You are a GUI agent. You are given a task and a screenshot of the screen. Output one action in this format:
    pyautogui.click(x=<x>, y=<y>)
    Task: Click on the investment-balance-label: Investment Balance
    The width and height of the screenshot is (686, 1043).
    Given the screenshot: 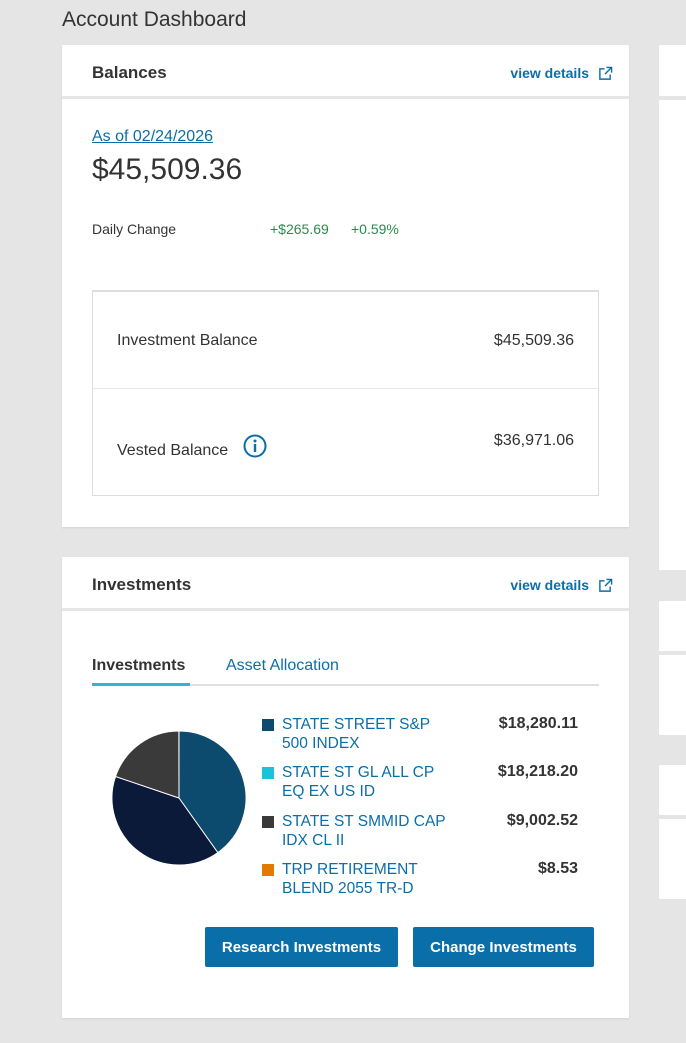 What is the action you would take?
    pyautogui.click(x=187, y=340)
    